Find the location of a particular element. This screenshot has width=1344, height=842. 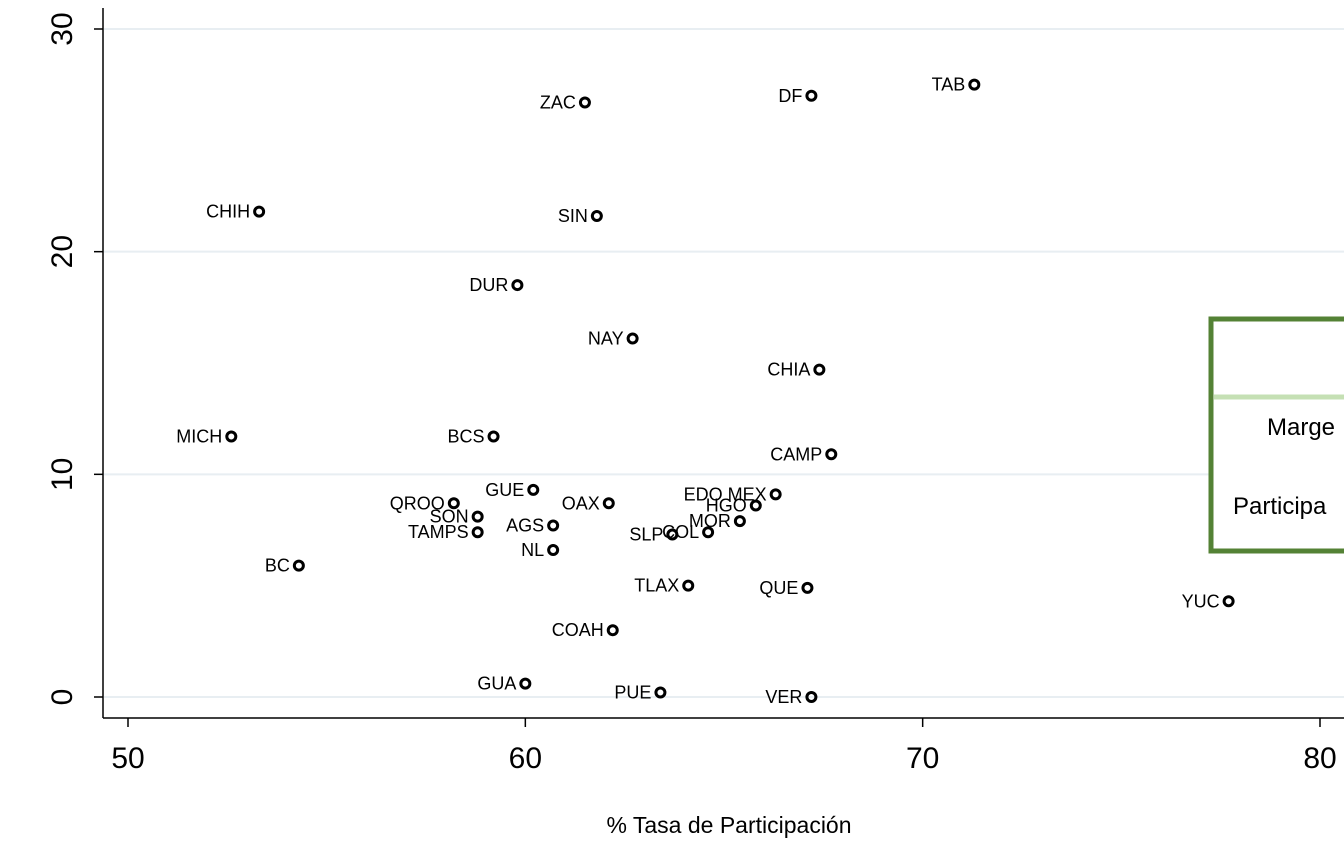

point-label-mich: MICH is located at coordinates (199, 436).